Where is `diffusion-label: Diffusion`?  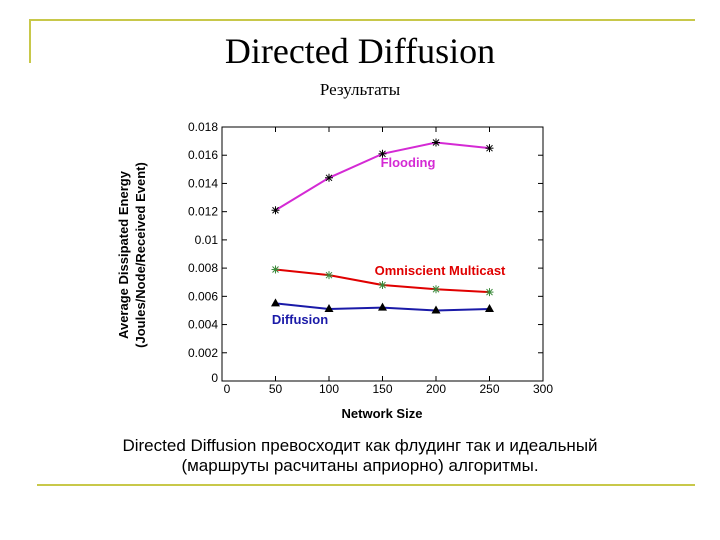 diffusion-label: Diffusion is located at coordinates (300, 319).